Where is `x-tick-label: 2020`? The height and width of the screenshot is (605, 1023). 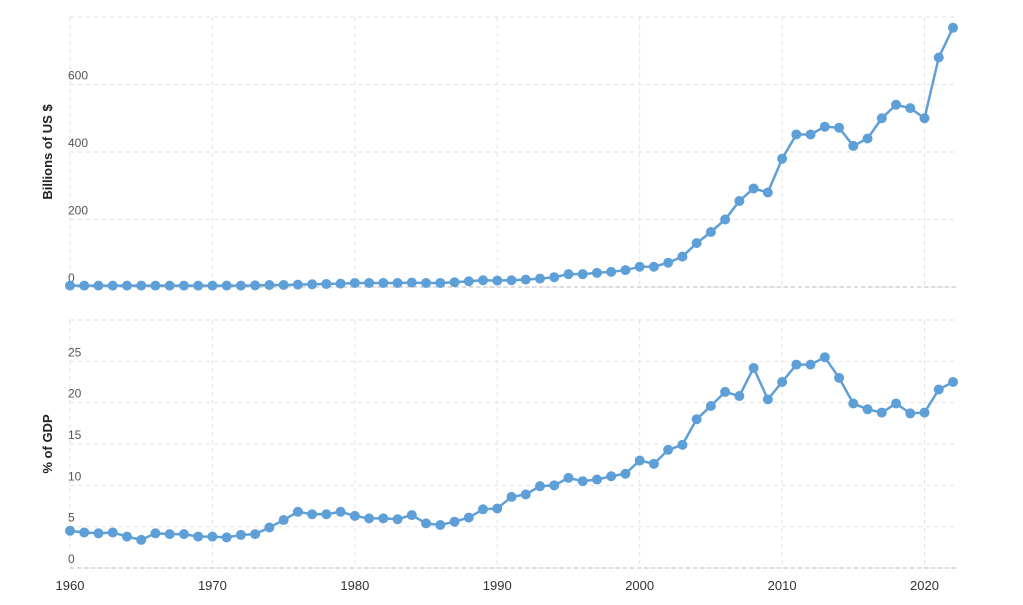
x-tick-label: 2020 is located at coordinates (924, 585).